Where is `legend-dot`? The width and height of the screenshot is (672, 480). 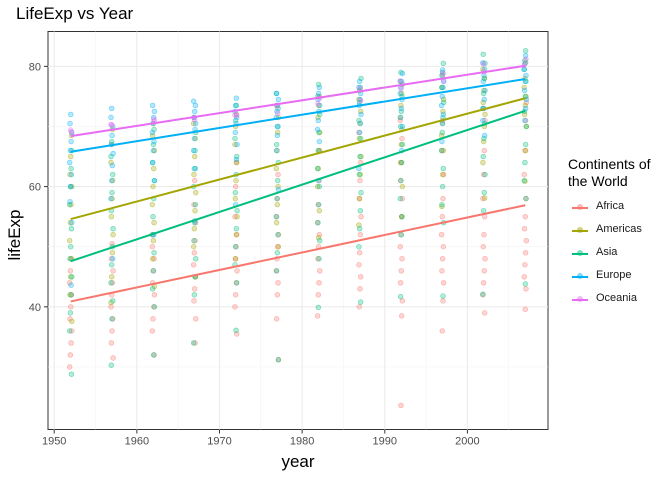
legend-dot is located at coordinates (580, 276).